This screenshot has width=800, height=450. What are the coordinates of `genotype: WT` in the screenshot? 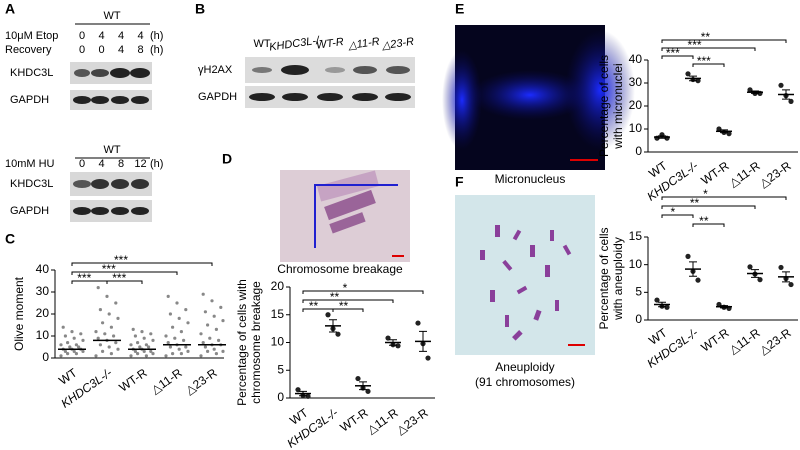 It's located at (111, 150).